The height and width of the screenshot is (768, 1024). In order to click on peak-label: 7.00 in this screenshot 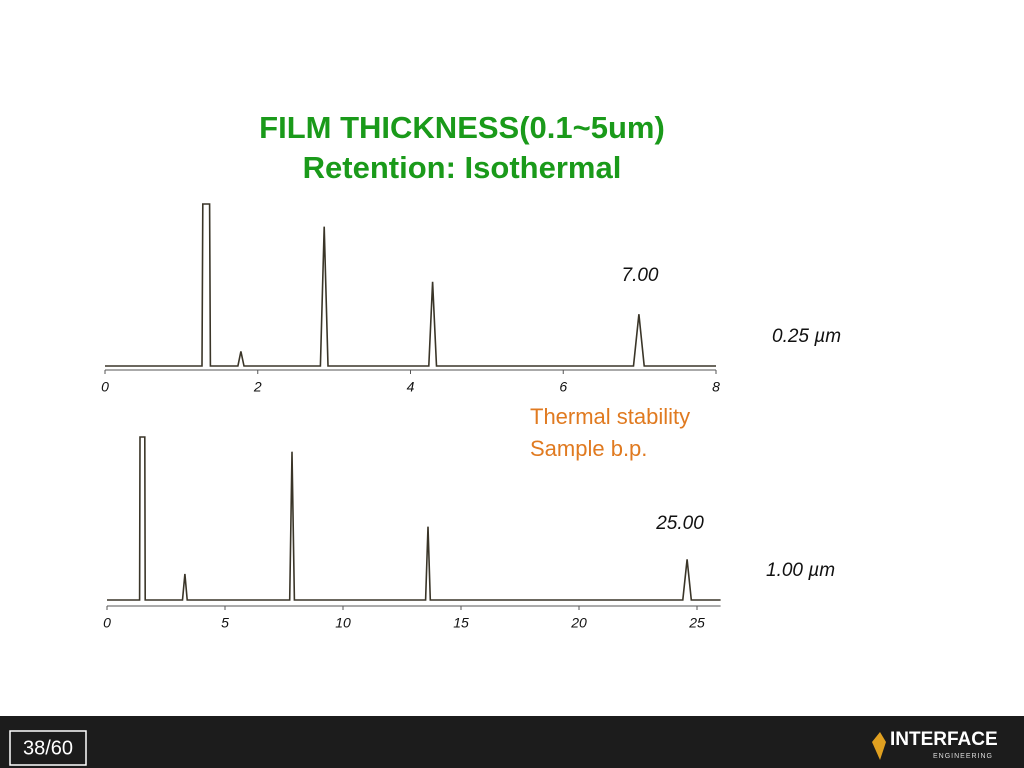, I will do `click(640, 275)`.